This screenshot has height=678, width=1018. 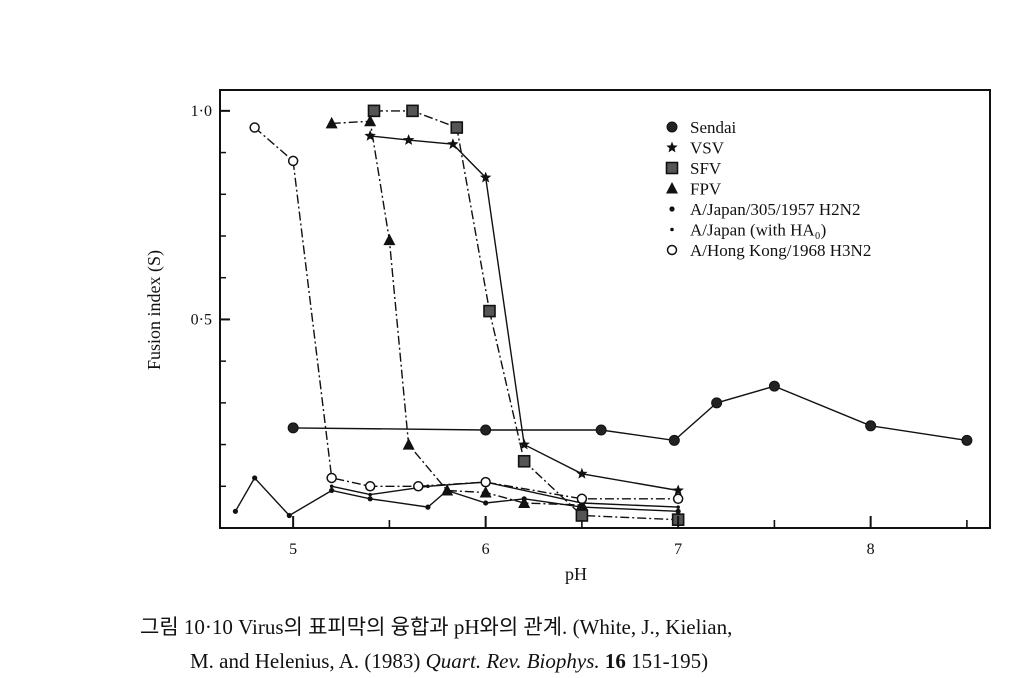 What do you see at coordinates (512, 661) in the screenshot?
I see `caption-journal: Quart. Rev. Biophys.` at bounding box center [512, 661].